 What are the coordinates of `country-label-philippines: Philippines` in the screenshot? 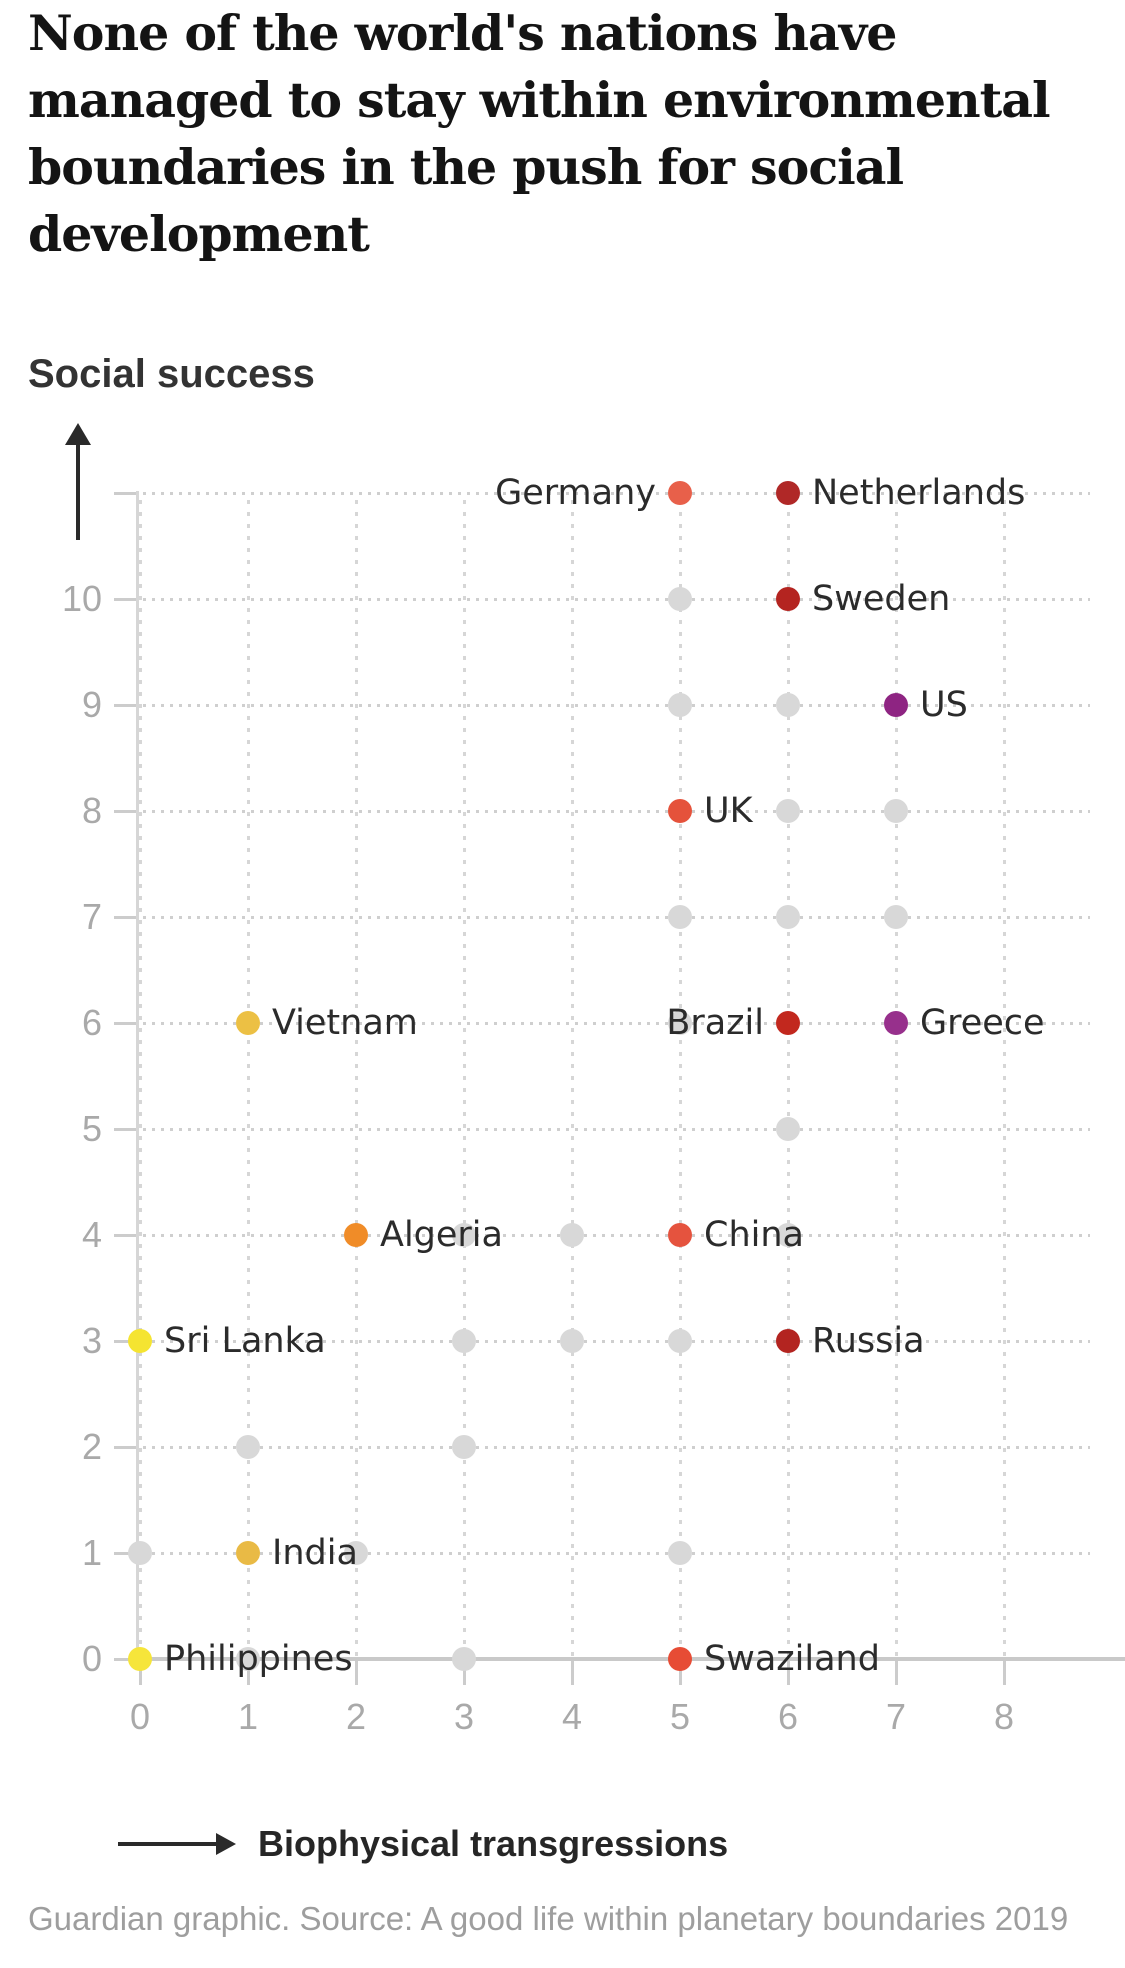 It's located at (258, 1659).